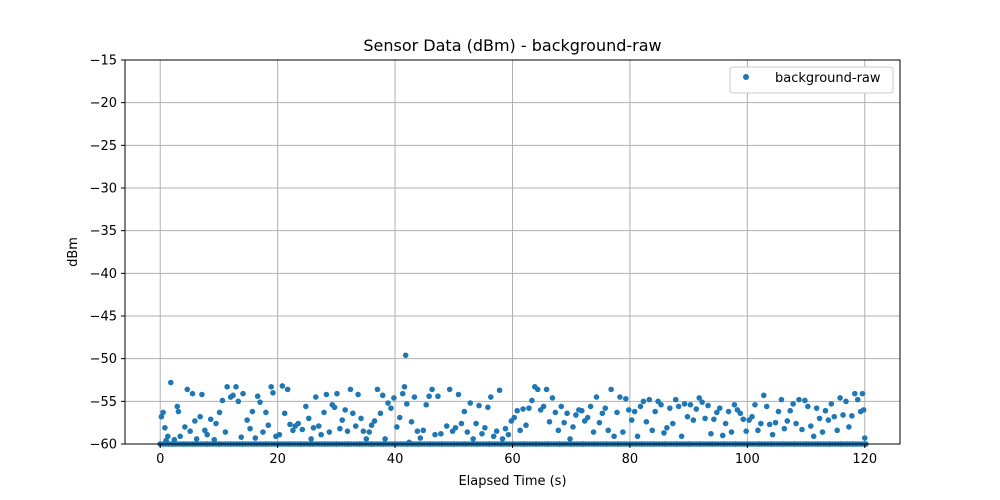 This screenshot has height=500, width=1000. Describe the element at coordinates (512, 459) in the screenshot. I see `x-tick-label: 60` at that location.